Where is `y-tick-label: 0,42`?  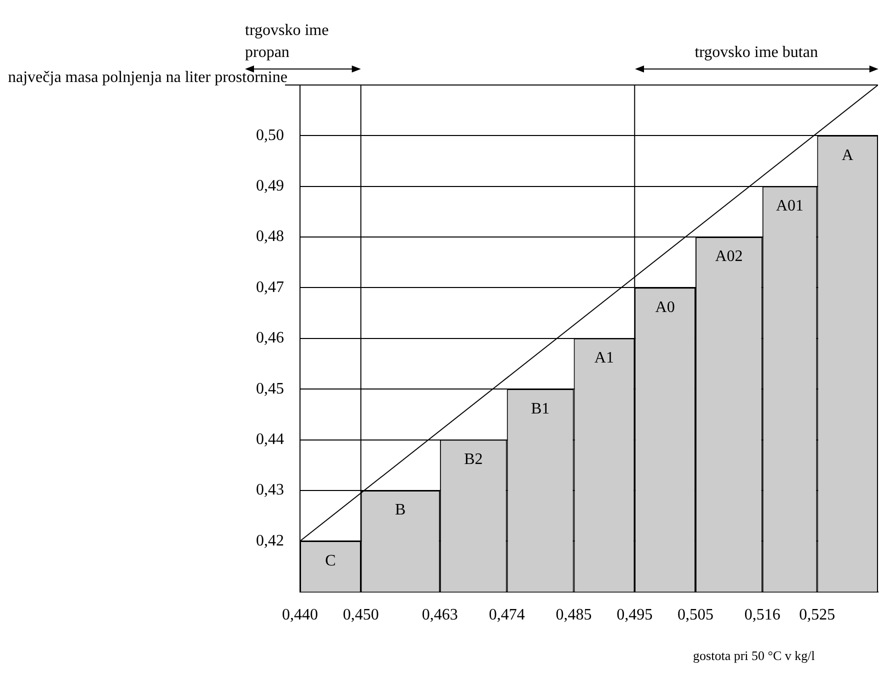 y-tick-label: 0,42 is located at coordinates (270, 541).